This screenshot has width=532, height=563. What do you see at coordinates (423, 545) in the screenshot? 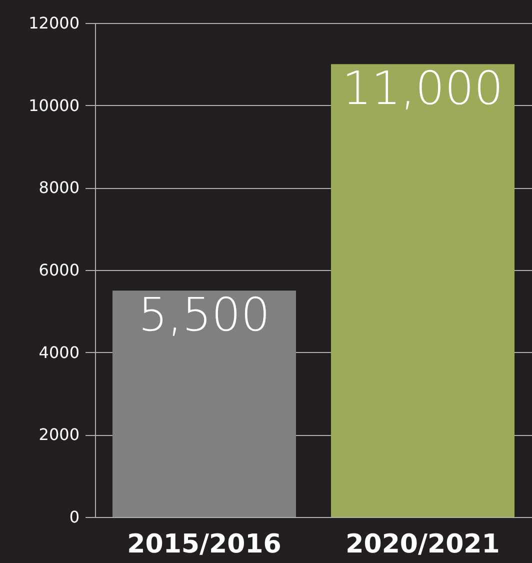
I see `x-tick-label: 2020/2021` at bounding box center [423, 545].